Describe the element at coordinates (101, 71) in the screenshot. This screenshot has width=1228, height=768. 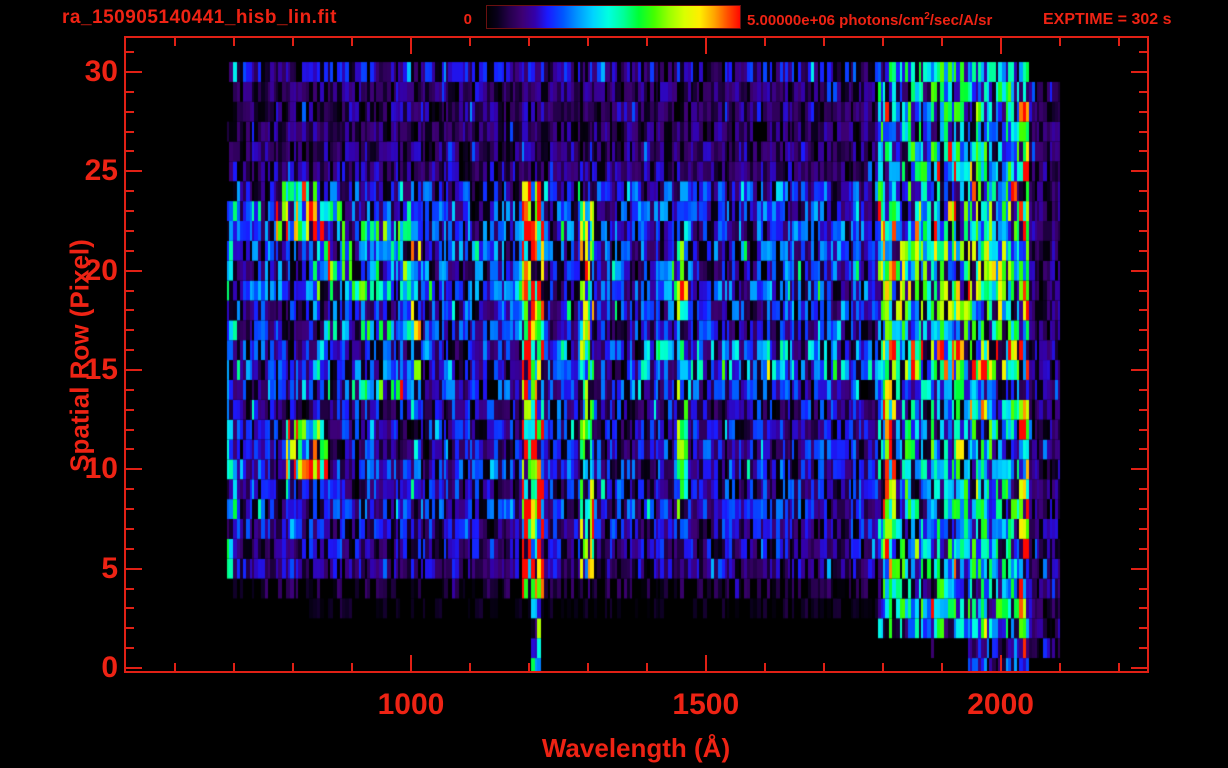
I see `y-tick-label: 30` at that location.